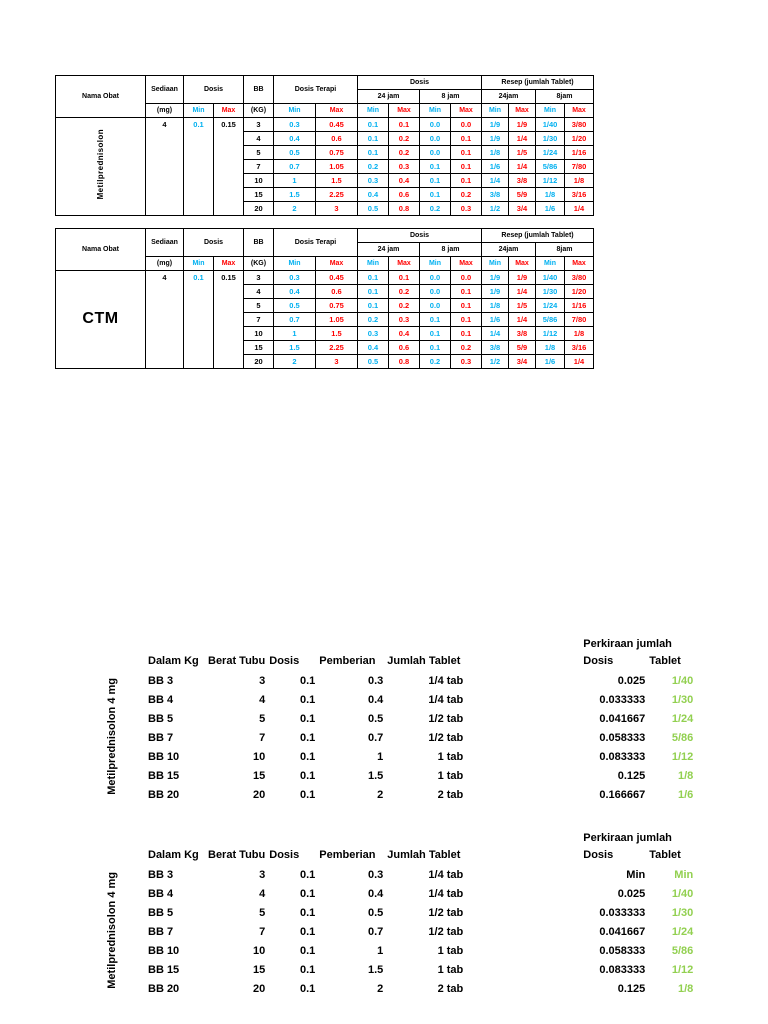  What do you see at coordinates (420, 794) in the screenshot?
I see `calc-row: BB 20 20 0.1 2 2 tab 0.166667 1/6` at bounding box center [420, 794].